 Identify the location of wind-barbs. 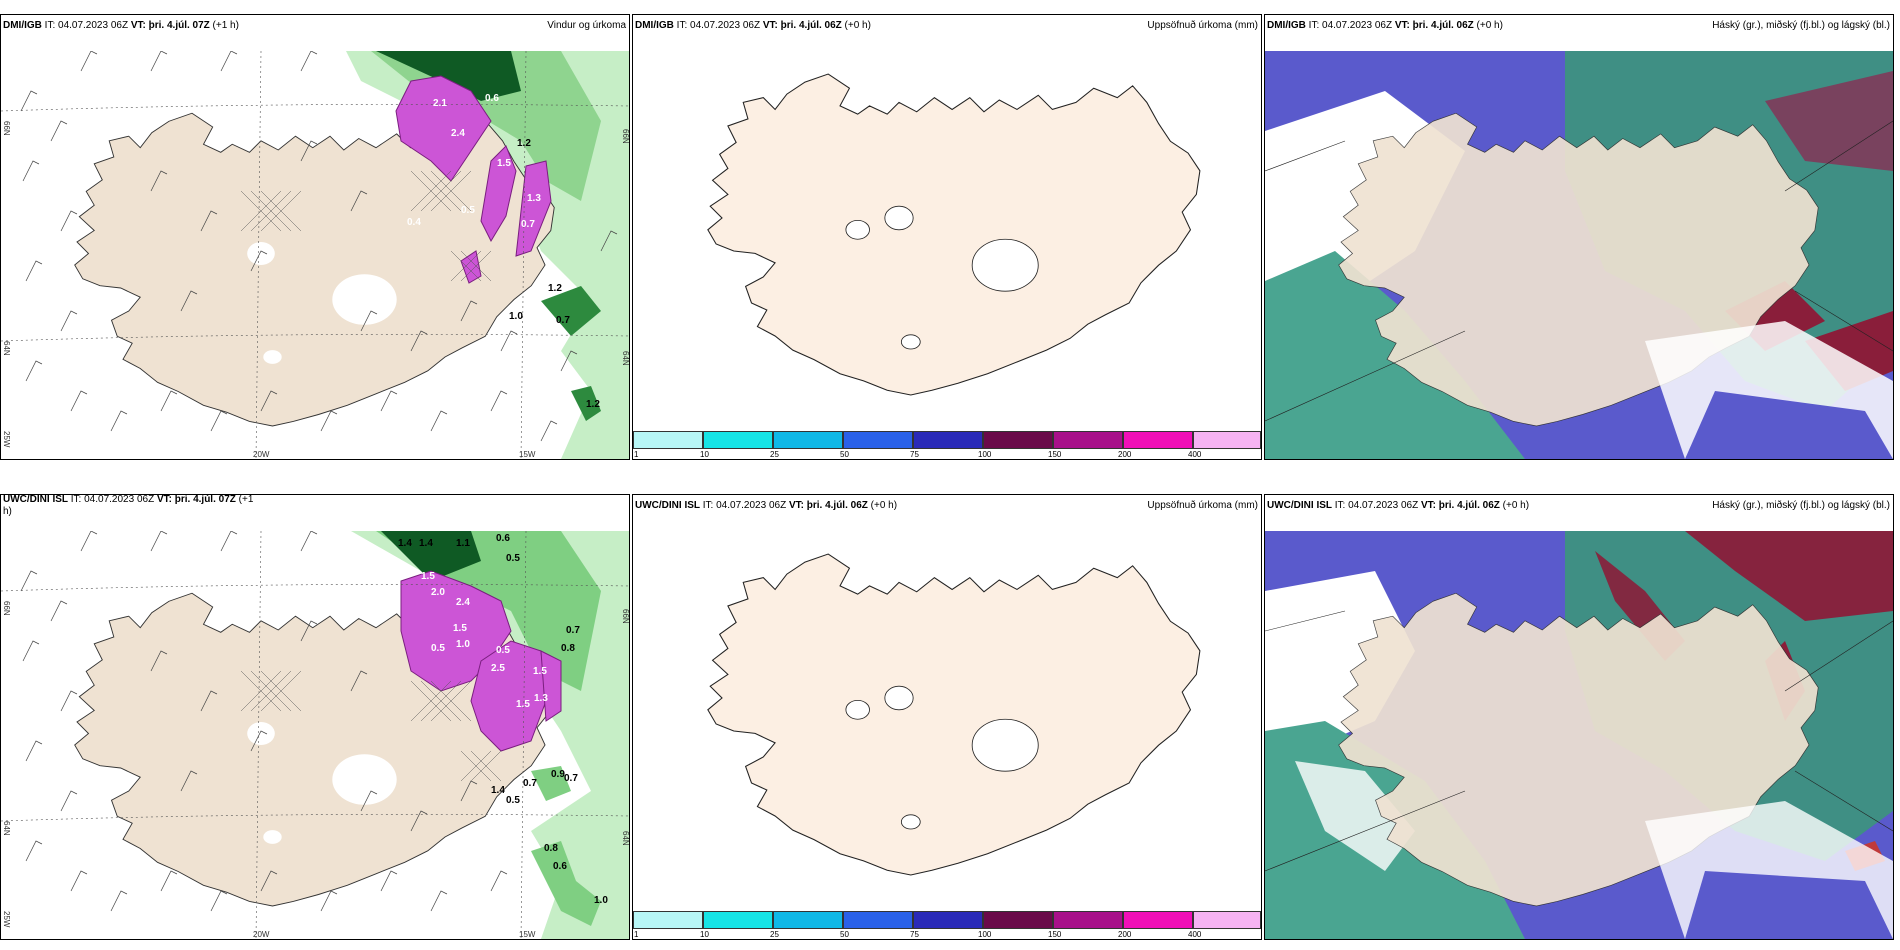
(319, 246).